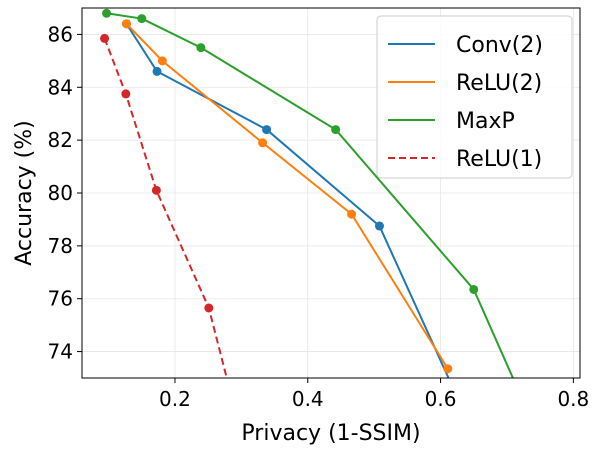 This screenshot has height=452, width=599. Describe the element at coordinates (60, 352) in the screenshot. I see `y-tick-label: 74` at that location.